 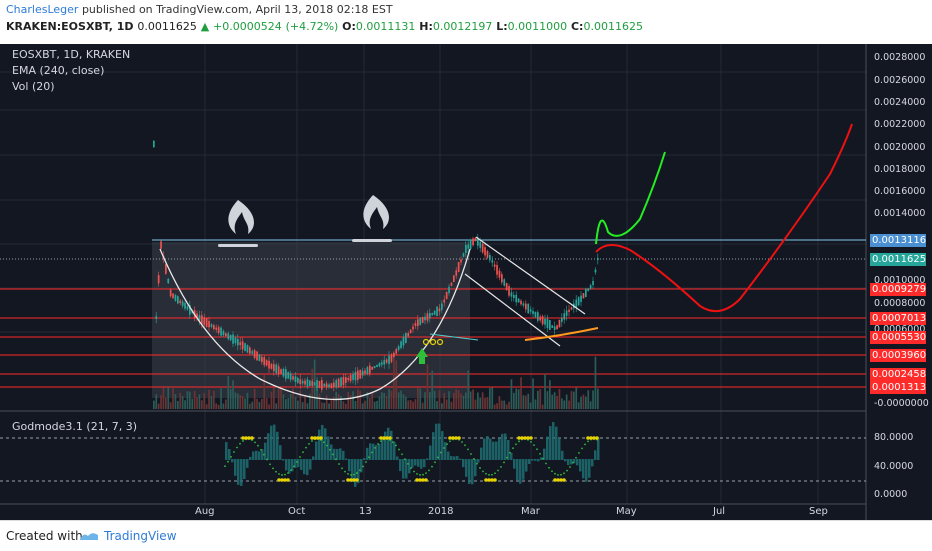 I want to click on author-link: CharlesLeger, so click(x=42, y=9).